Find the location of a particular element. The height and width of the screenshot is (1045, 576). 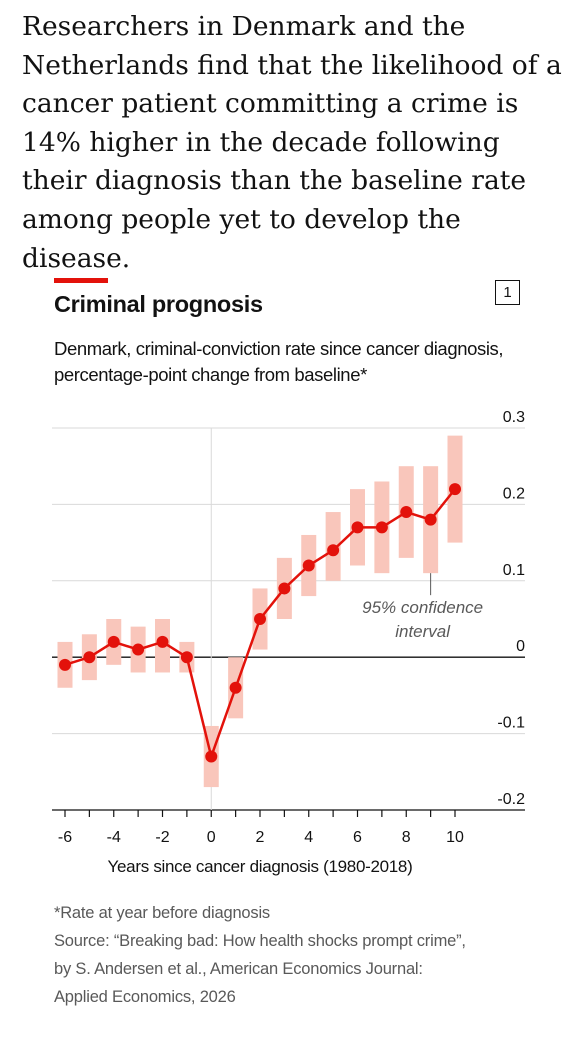

y-tick-label: 0.1 is located at coordinates (514, 570).